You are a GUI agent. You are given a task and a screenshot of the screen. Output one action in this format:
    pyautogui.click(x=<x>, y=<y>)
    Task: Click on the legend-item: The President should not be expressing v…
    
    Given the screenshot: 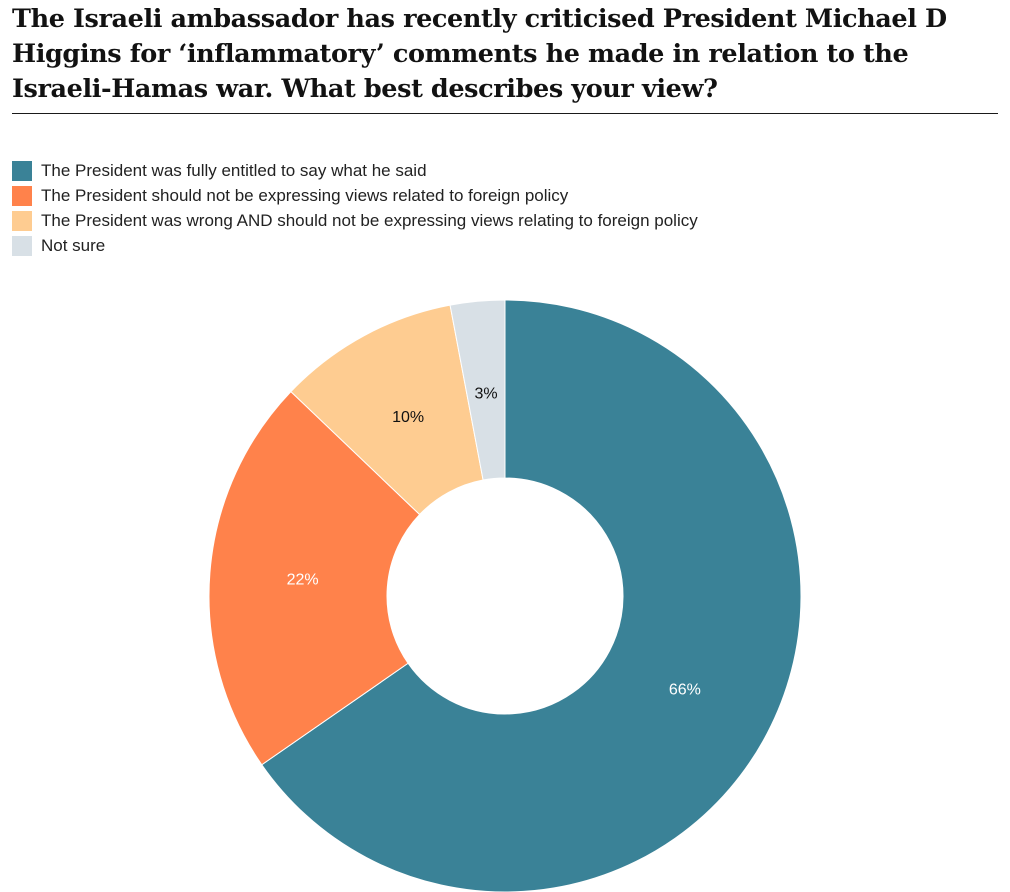 What is the action you would take?
    pyautogui.click(x=355, y=195)
    